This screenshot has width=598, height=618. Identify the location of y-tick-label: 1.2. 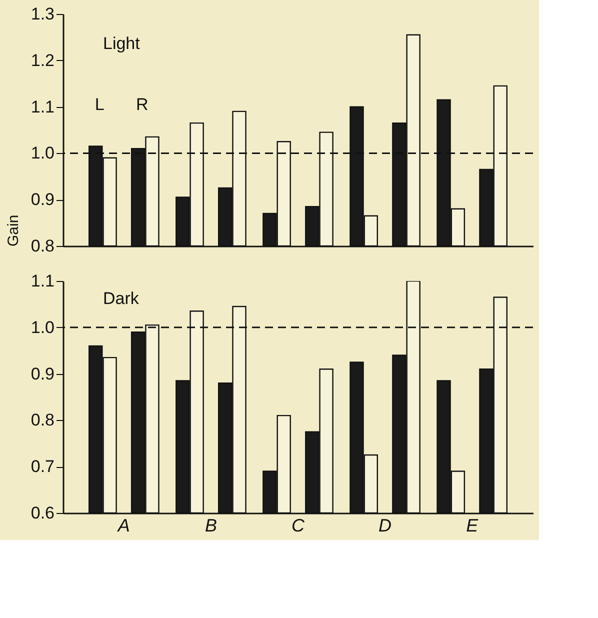
(42, 60).